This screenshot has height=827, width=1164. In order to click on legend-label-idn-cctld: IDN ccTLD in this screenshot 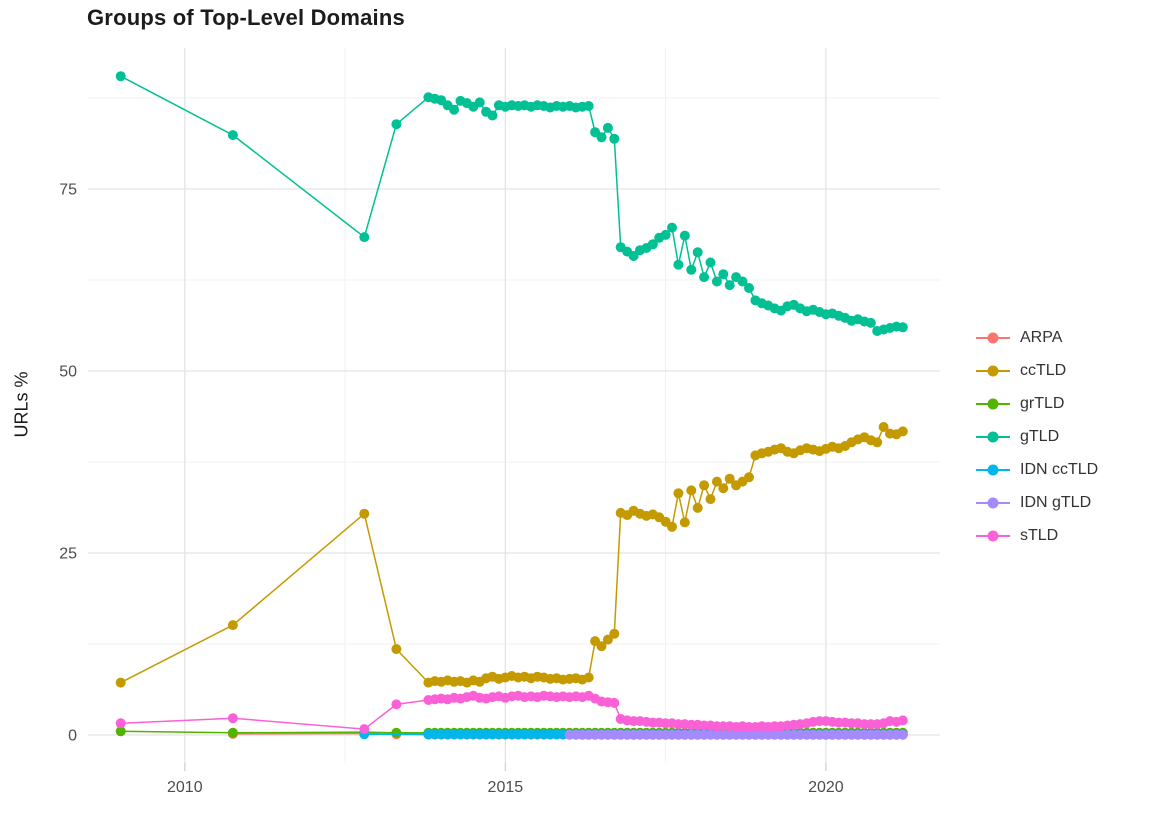, I will do `click(1059, 469)`.